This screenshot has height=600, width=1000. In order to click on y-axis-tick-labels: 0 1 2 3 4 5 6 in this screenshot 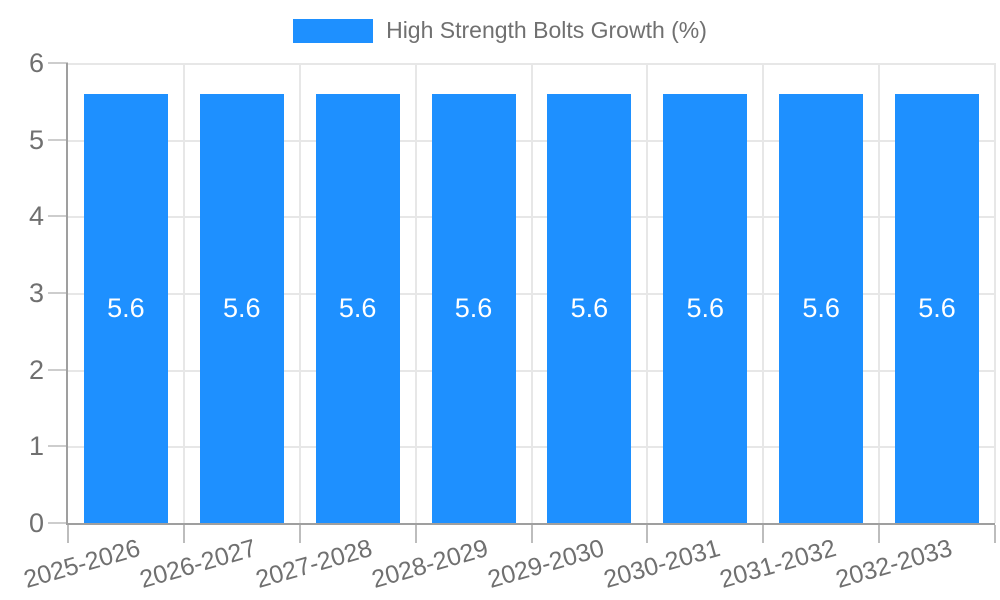, I will do `click(23, 293)`.